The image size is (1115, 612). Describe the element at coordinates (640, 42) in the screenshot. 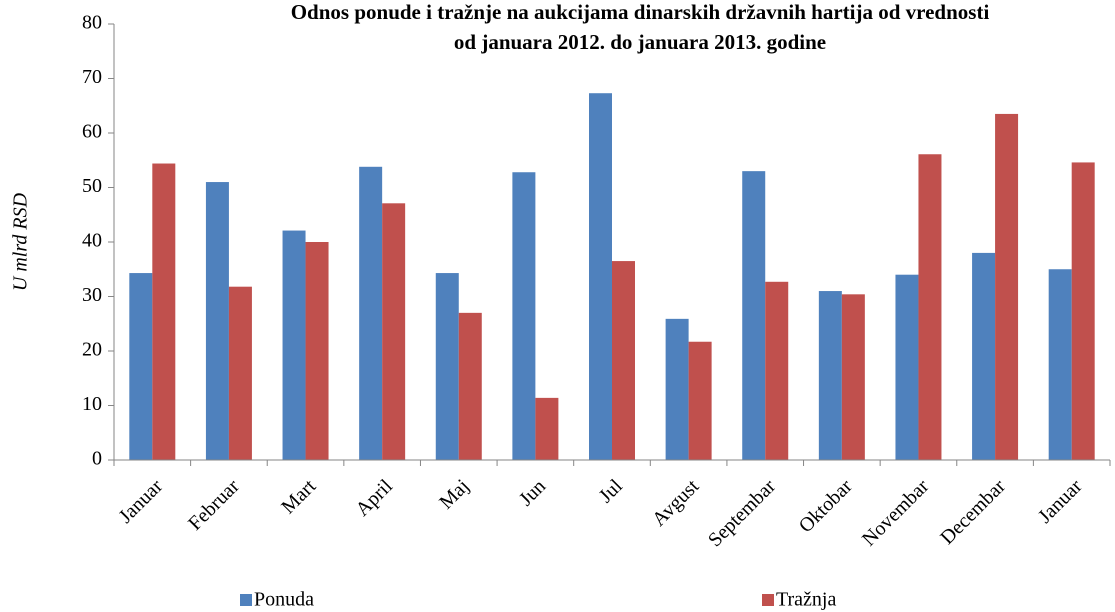

I see `chart-title: od januara 2012. do januara 2013. godine` at that location.